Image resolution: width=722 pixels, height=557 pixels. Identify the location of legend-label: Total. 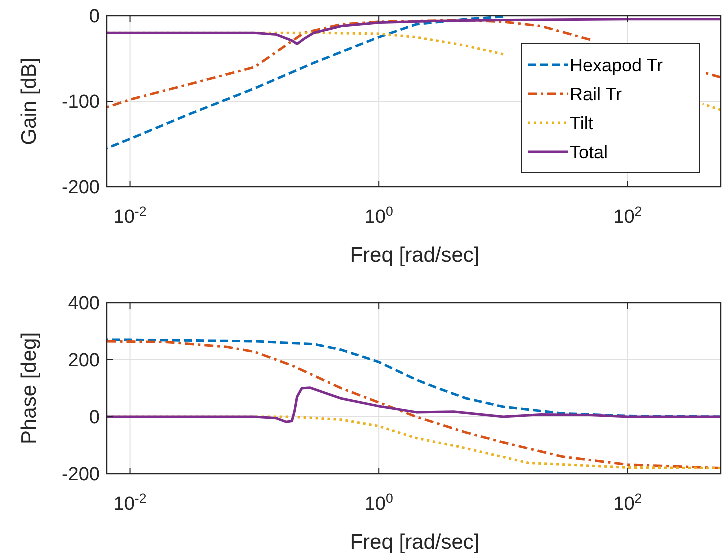
(589, 152).